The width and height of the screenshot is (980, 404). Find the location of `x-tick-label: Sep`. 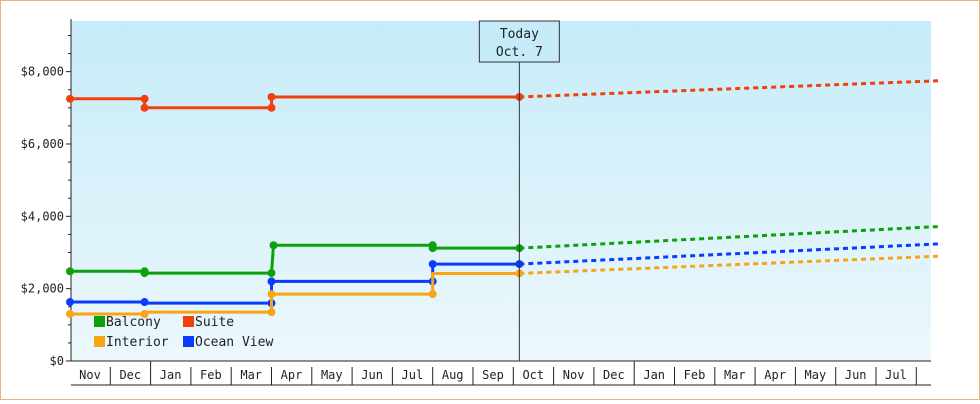

x-tick-label: Sep is located at coordinates (493, 375).